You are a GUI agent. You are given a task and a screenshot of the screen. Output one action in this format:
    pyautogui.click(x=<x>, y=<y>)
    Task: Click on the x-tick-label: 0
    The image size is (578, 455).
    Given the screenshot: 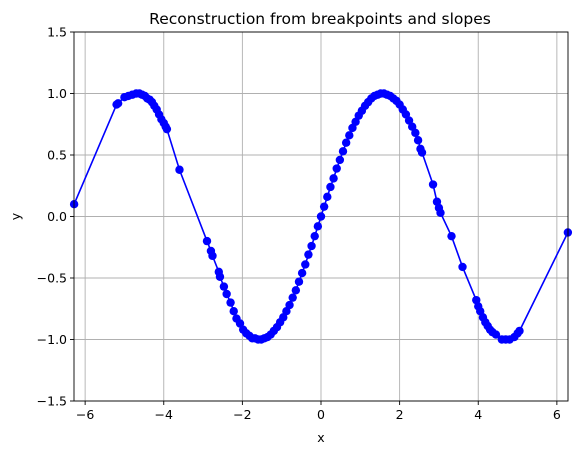 What is the action you would take?
    pyautogui.click(x=321, y=414)
    